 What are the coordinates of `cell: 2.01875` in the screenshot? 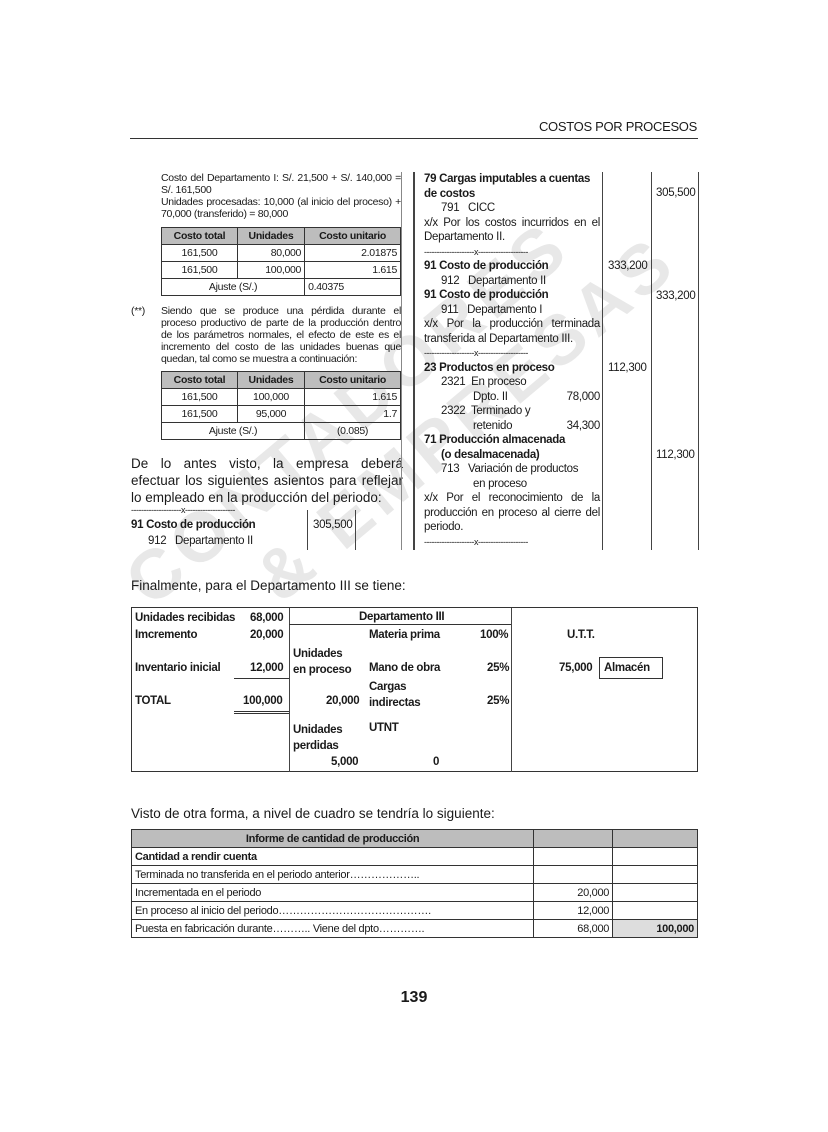 It's located at (352, 253).